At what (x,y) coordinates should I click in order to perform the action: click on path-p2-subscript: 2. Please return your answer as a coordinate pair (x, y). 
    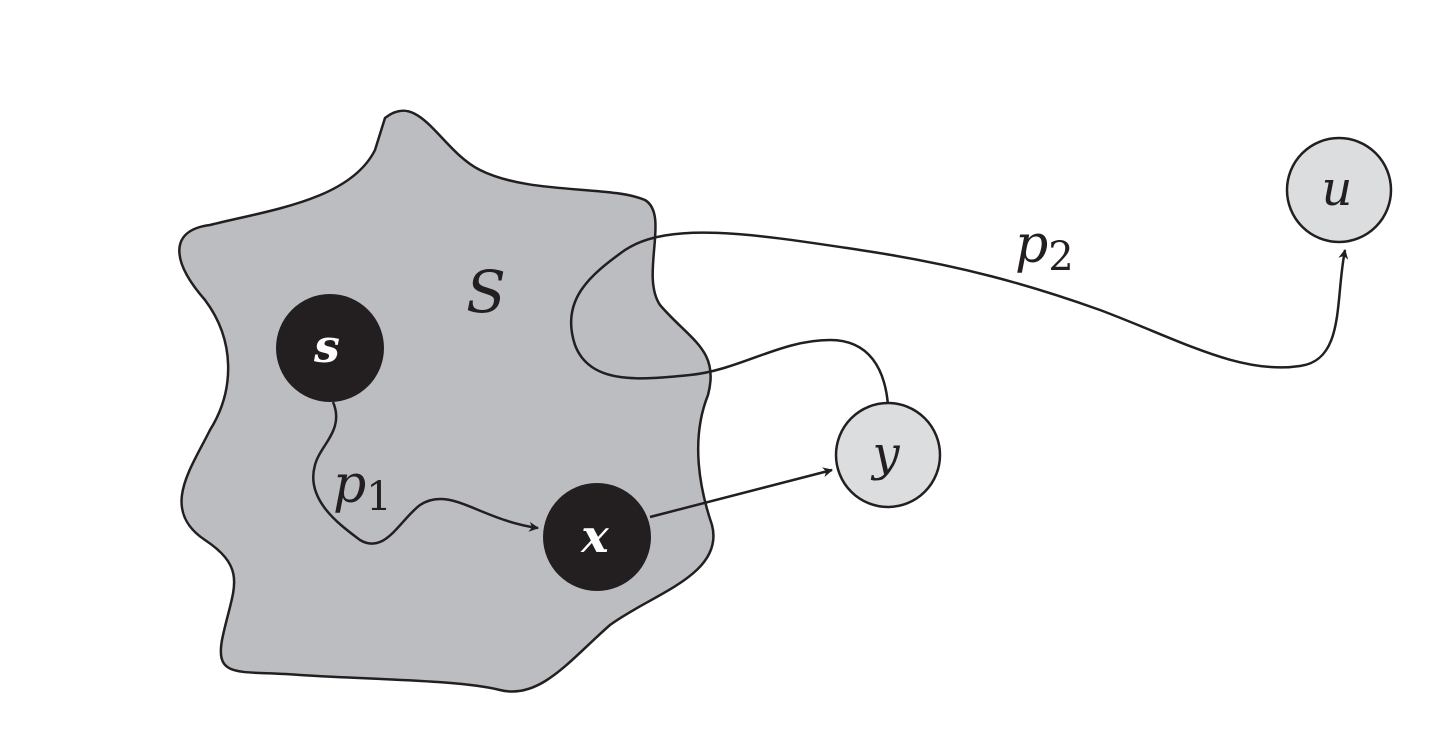
    Looking at the image, I should click on (1060, 257).